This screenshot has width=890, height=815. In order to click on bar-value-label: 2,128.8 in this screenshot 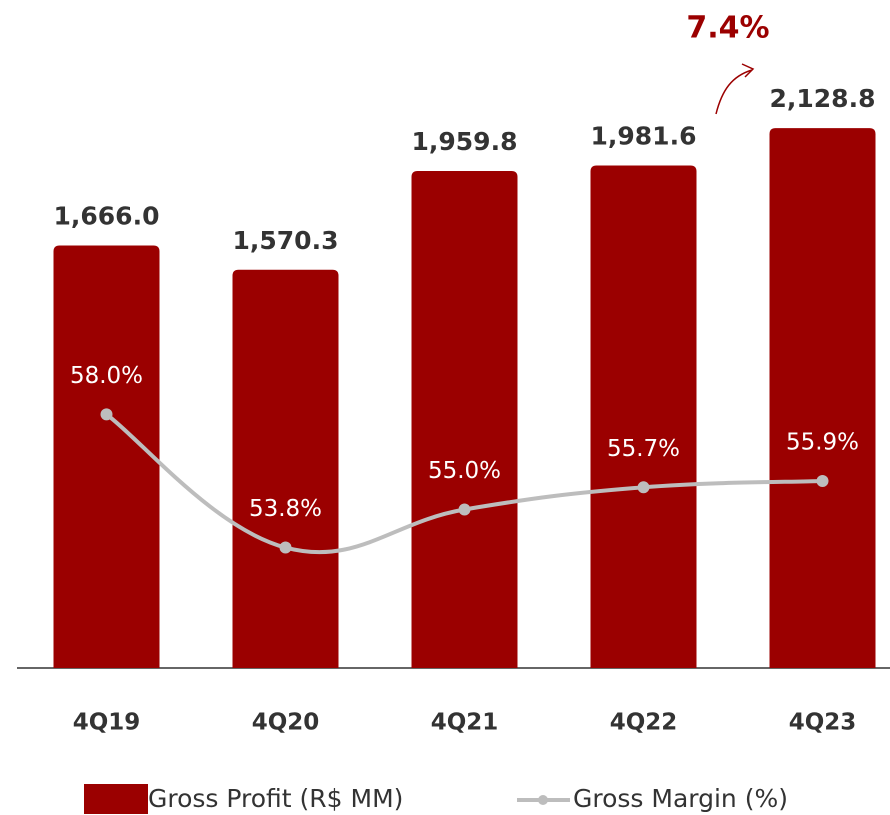, I will do `click(823, 98)`.